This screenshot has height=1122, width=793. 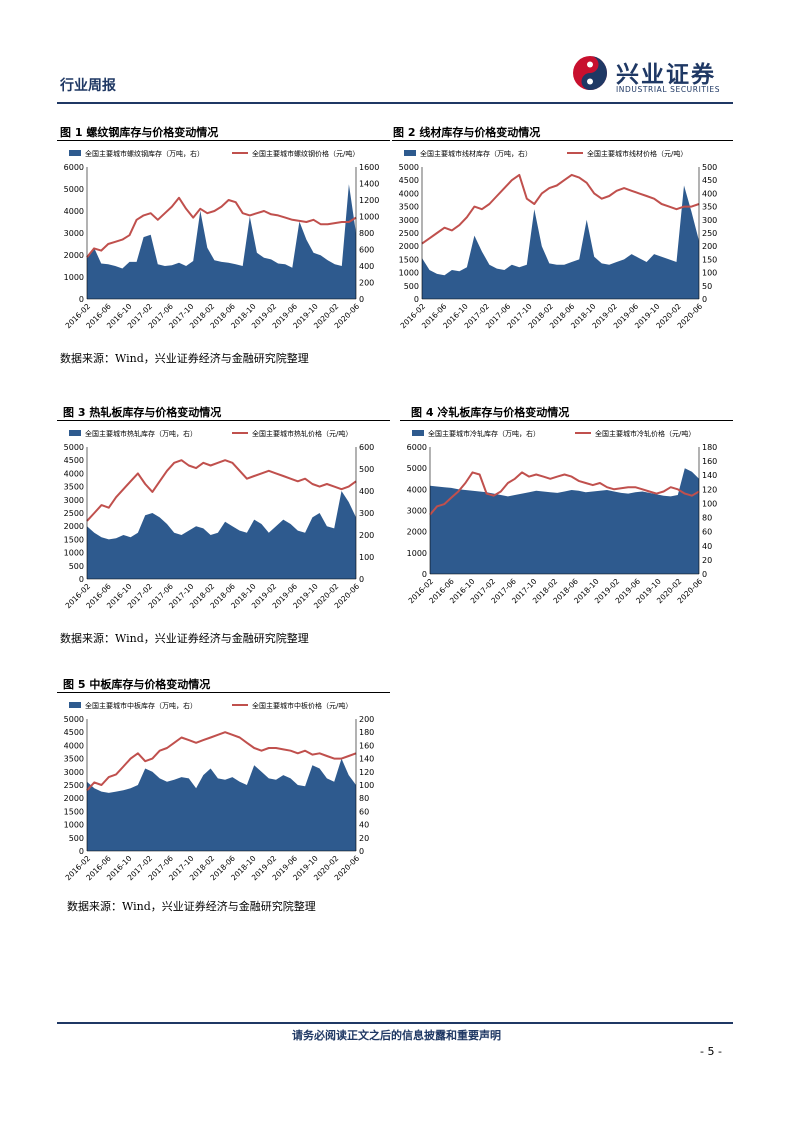 What do you see at coordinates (366, 283) in the screenshot?
I see `right-tick-label: 200` at bounding box center [366, 283].